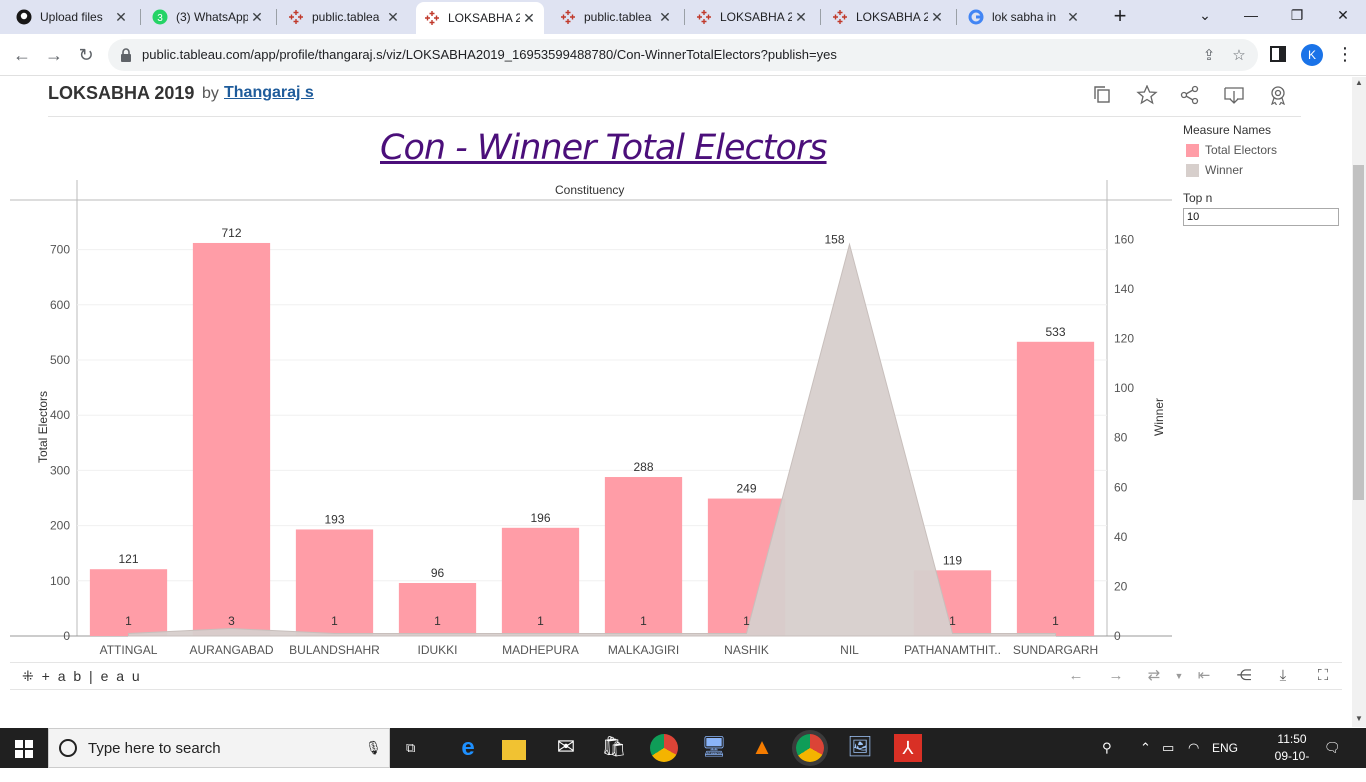 This screenshot has height=782, width=1366. What do you see at coordinates (1323, 675) in the screenshot?
I see `fullscreen-icon: ⛶` at bounding box center [1323, 675].